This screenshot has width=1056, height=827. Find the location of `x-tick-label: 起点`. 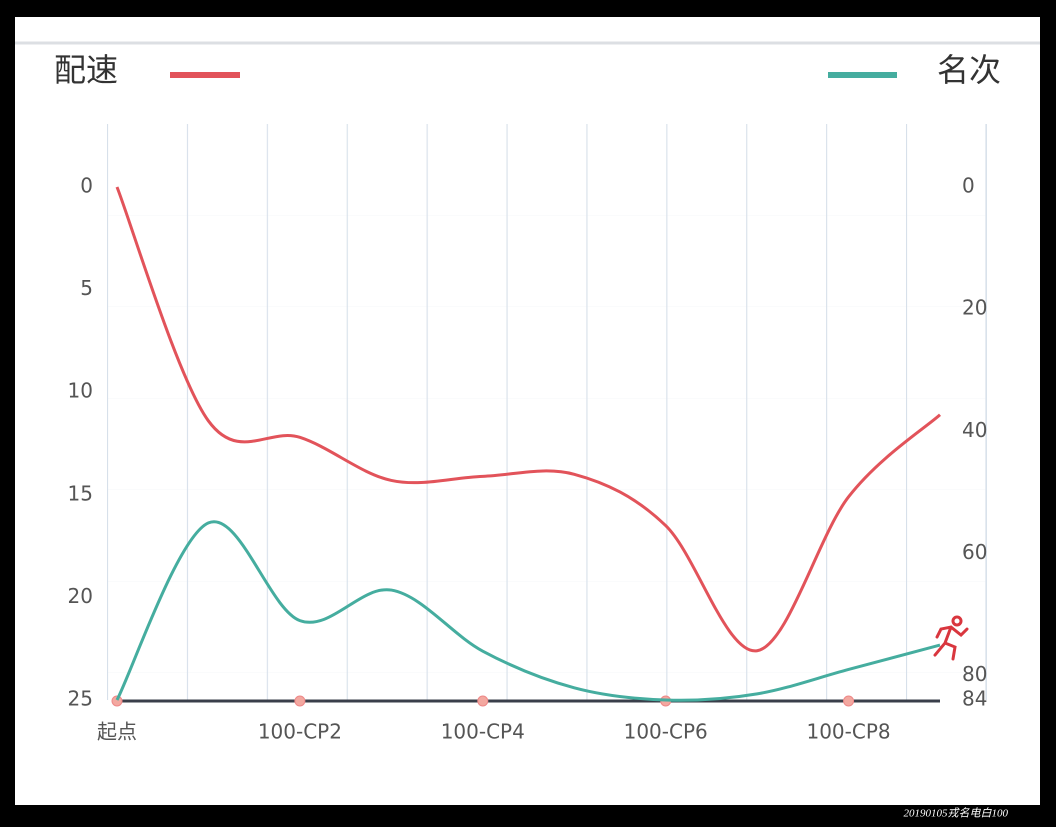

x-tick-label: 起点 is located at coordinates (117, 732).